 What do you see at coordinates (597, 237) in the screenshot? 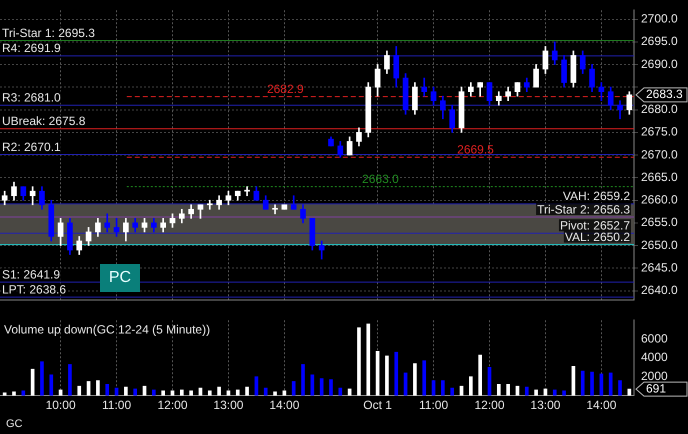
I see `ref-line-label: VAL: 2650.2` at bounding box center [597, 237].